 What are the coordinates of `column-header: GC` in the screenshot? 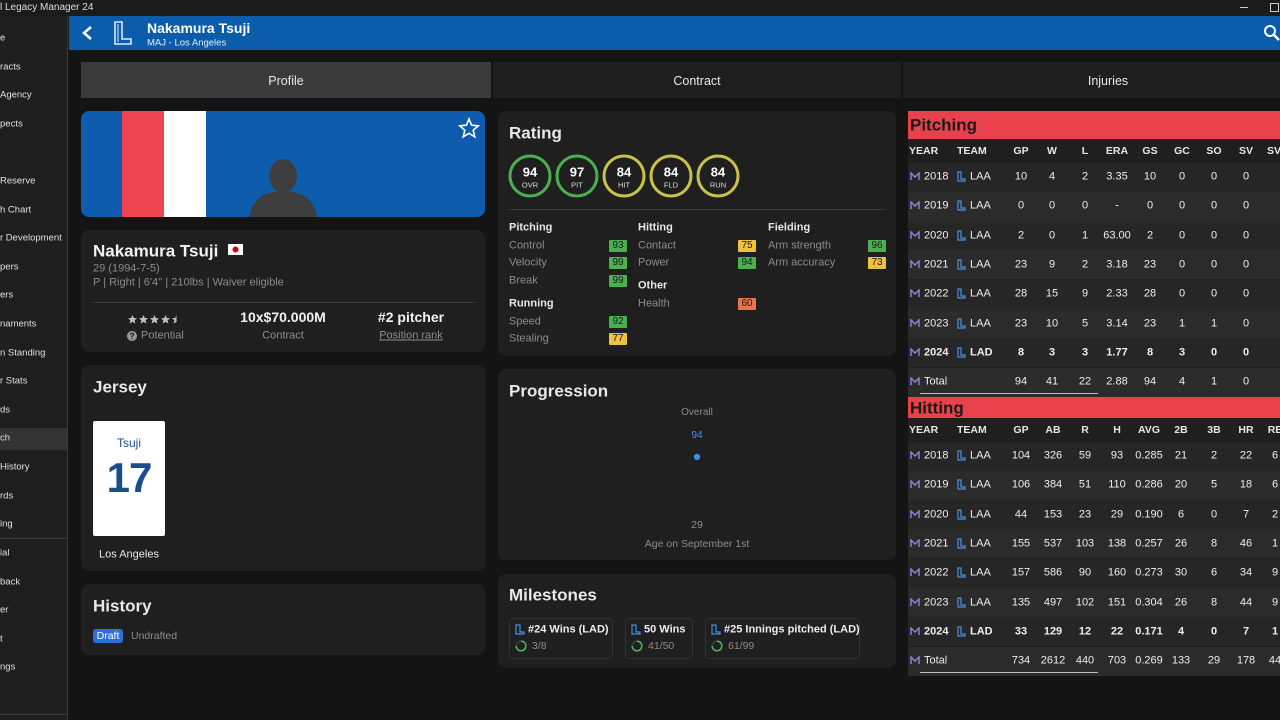 It's located at (1182, 150).